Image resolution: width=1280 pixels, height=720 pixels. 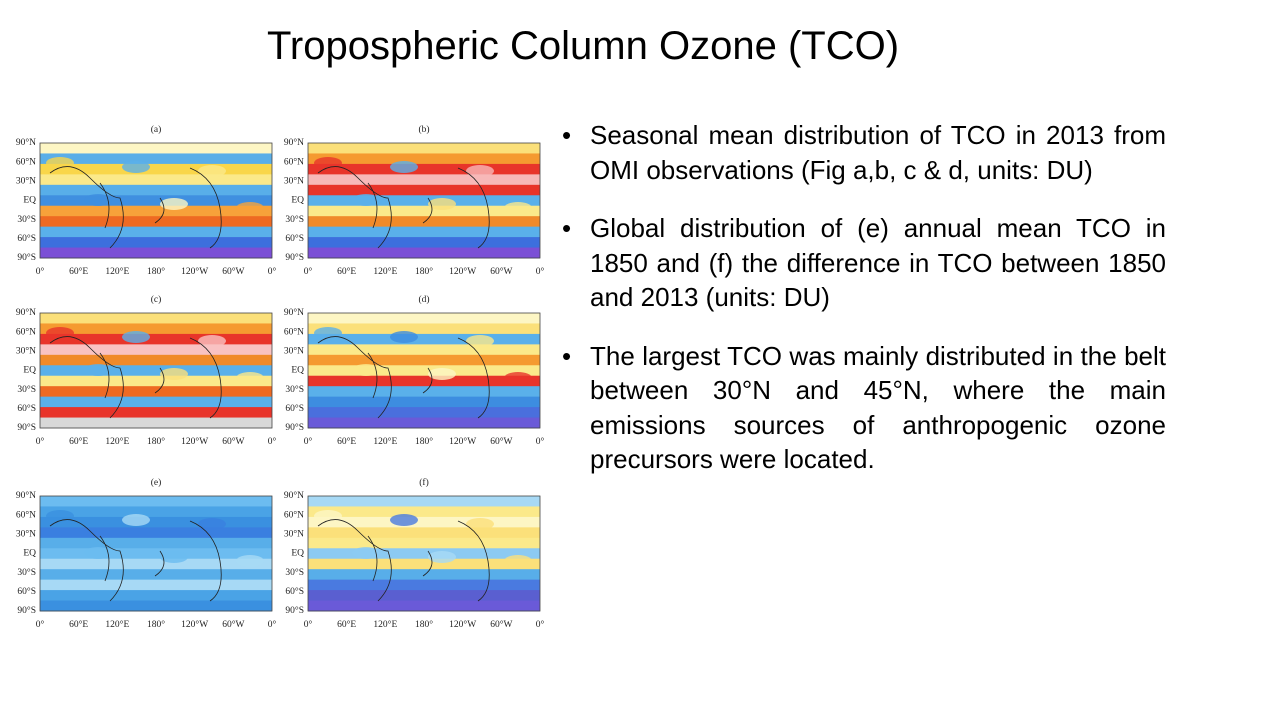 I want to click on panel-label: (b), so click(x=423, y=129).